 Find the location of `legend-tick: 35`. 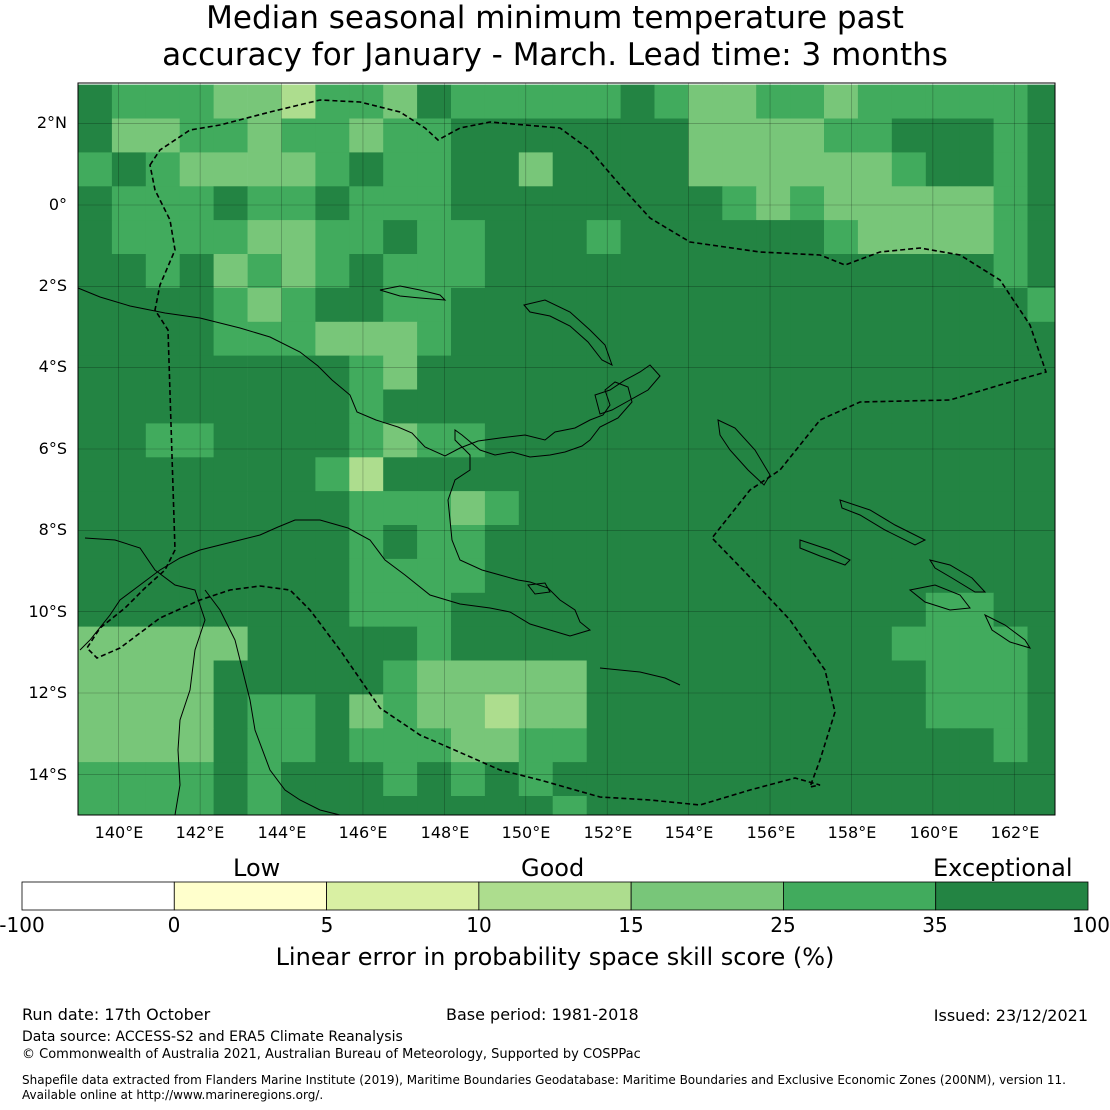

legend-tick: 35 is located at coordinates (935, 925).